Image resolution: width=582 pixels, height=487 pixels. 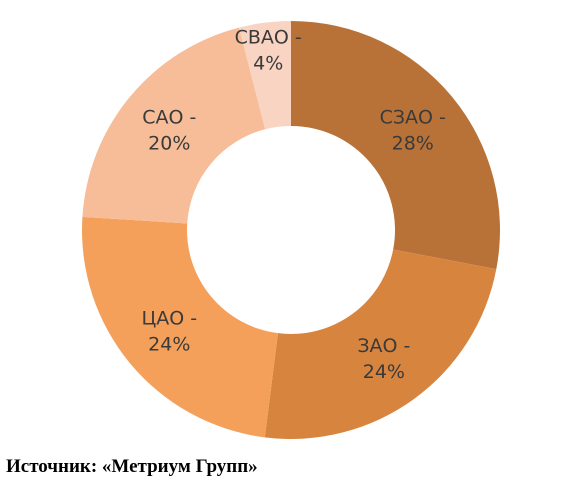 I want to click on slice-category: СВАО -, so click(x=268, y=37).